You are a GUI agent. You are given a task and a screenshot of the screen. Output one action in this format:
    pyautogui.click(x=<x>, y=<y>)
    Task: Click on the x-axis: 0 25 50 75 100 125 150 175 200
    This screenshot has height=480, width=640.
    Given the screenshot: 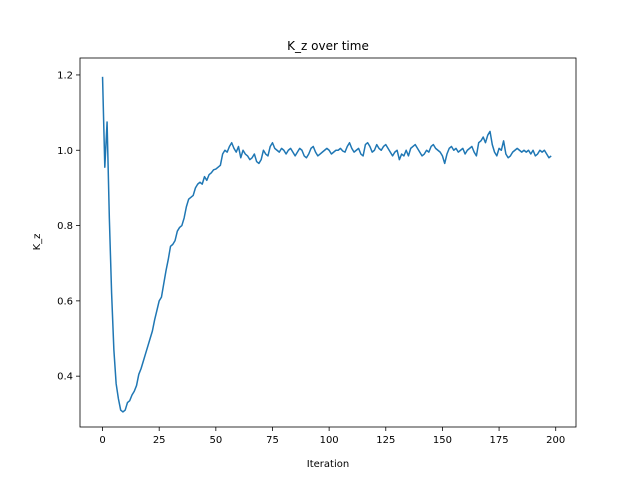 What is the action you would take?
    pyautogui.click(x=332, y=436)
    